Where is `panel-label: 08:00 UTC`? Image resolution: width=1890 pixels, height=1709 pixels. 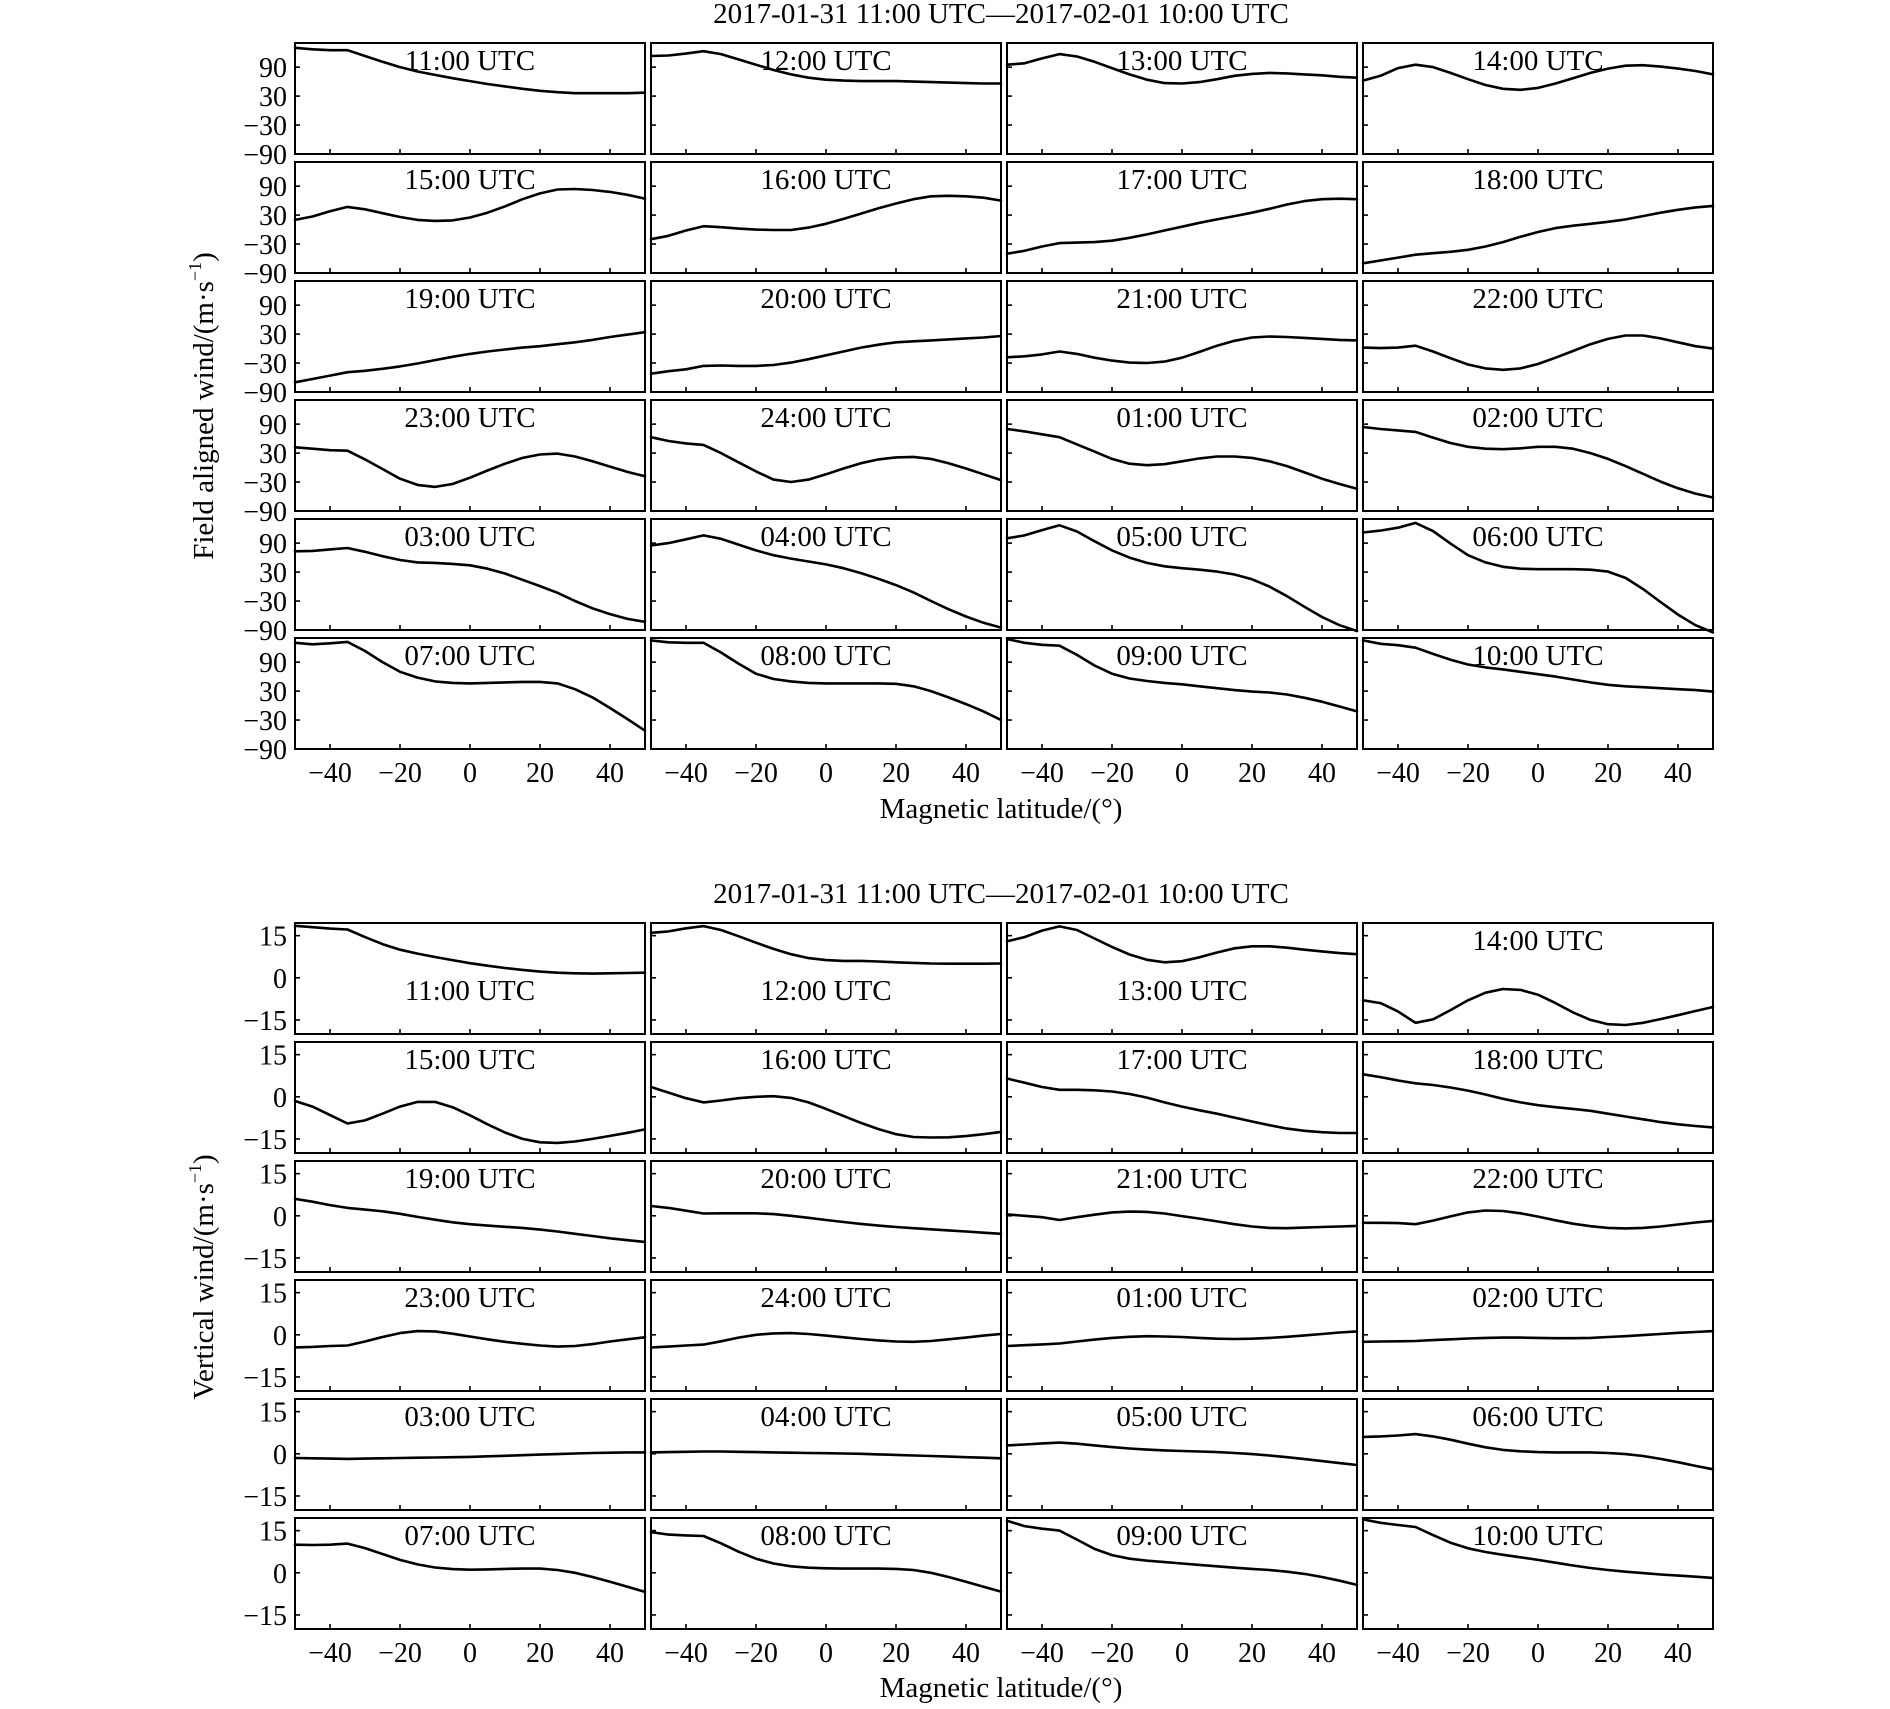 panel-label: 08:00 UTC is located at coordinates (825, 1536).